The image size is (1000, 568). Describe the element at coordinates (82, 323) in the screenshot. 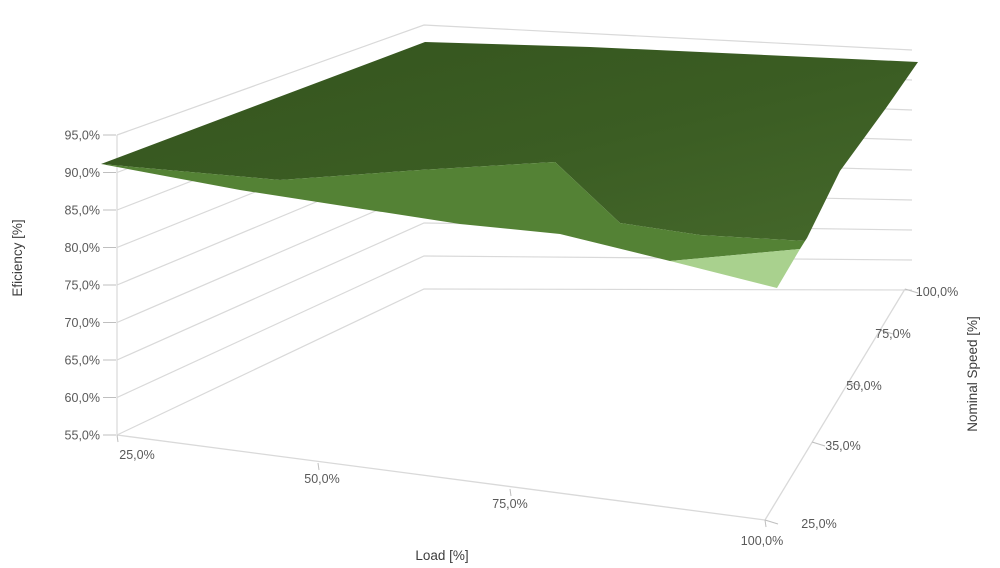

I see `value-tick-label: 70,0%` at that location.